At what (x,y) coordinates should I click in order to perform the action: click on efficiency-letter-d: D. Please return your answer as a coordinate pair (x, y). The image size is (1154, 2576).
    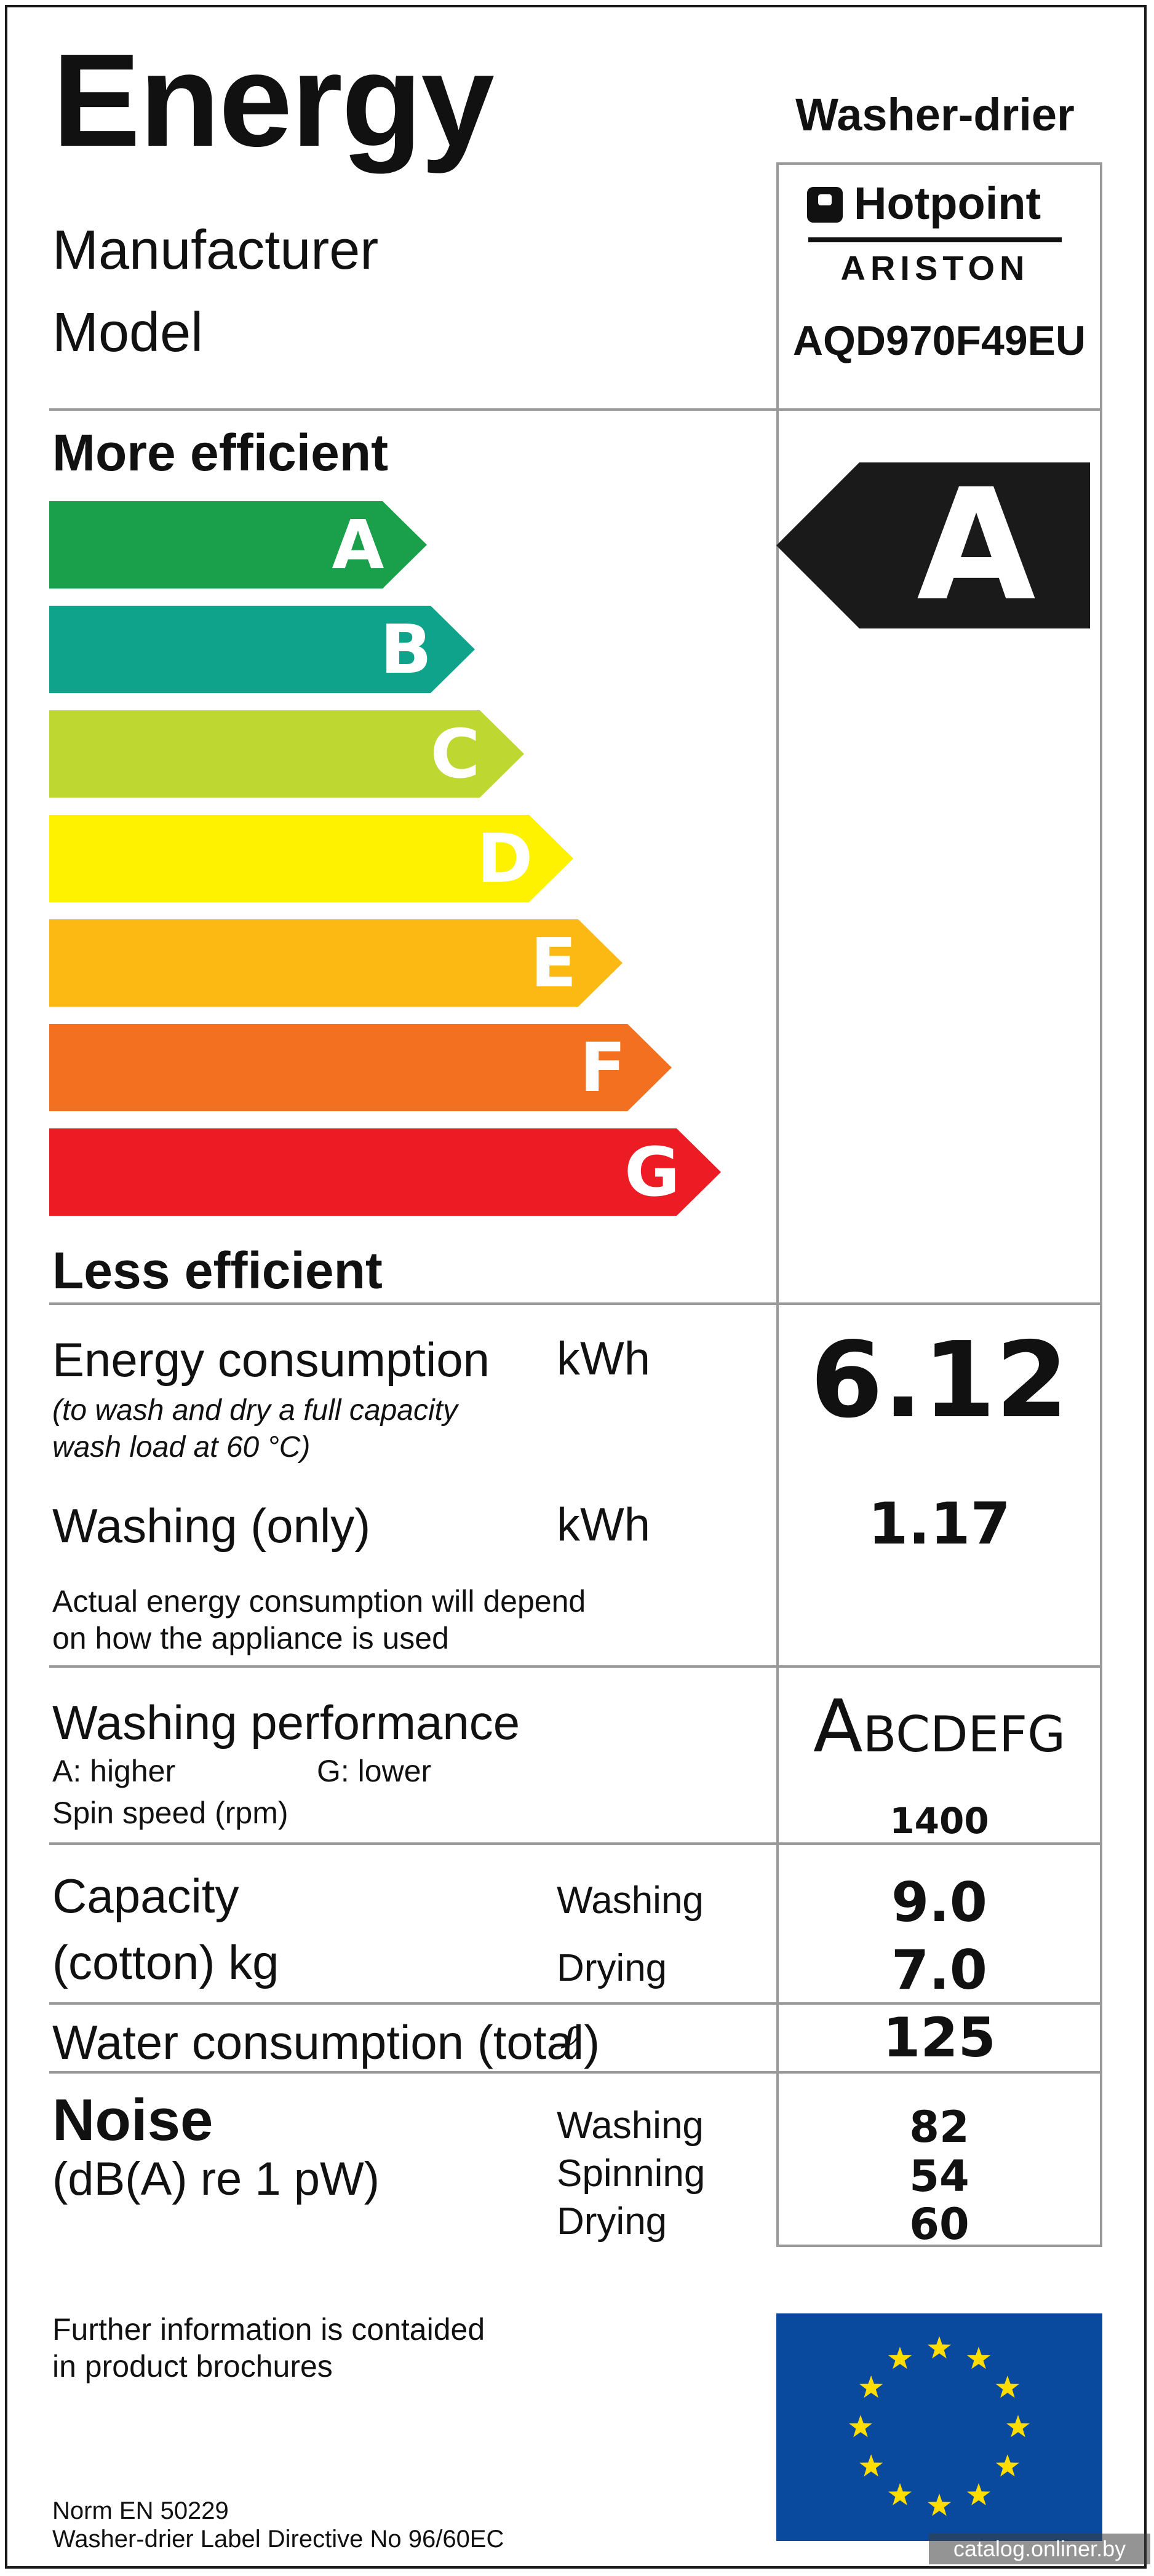
    Looking at the image, I should click on (505, 858).